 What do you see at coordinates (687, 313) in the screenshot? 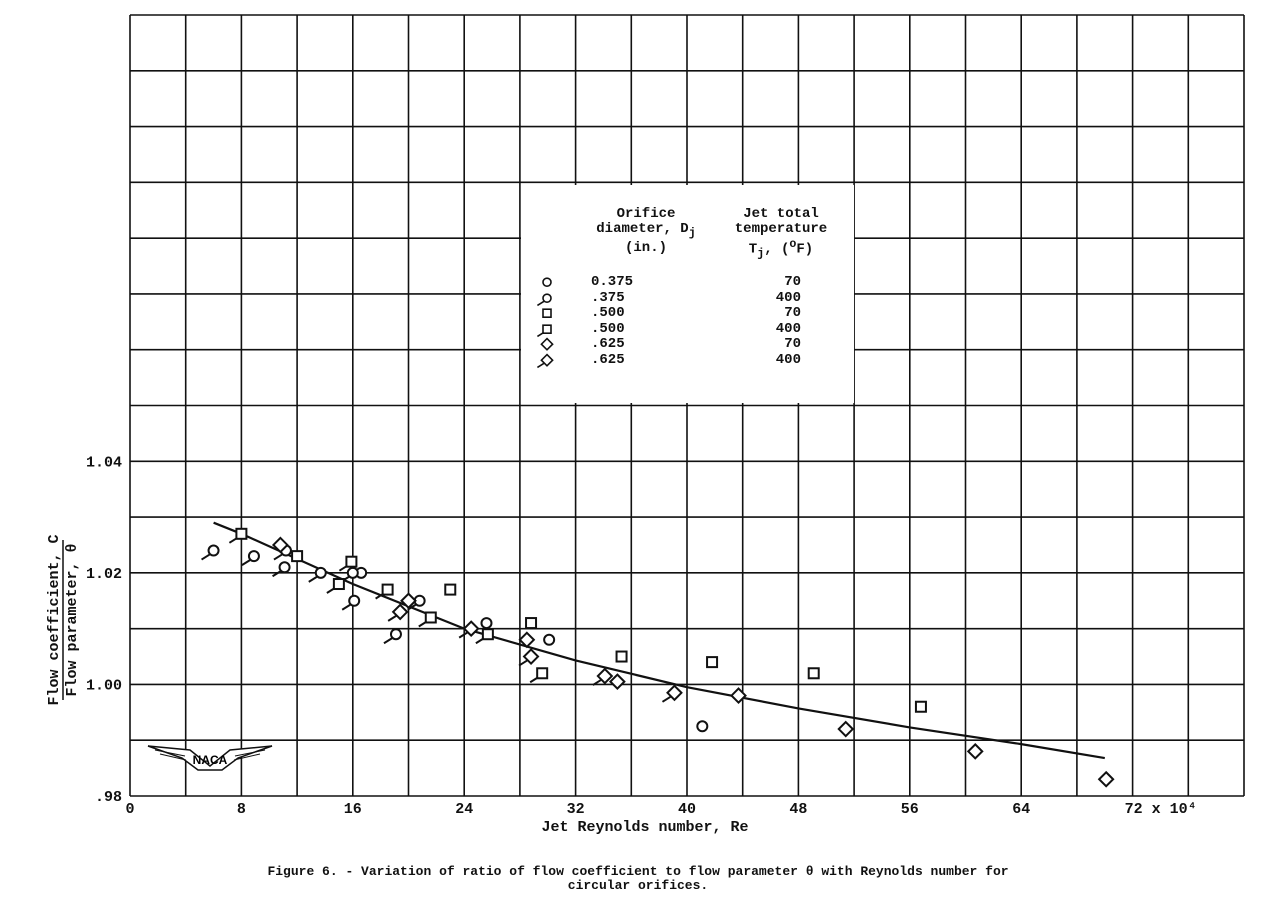
I see `legend-entry: .500 70` at bounding box center [687, 313].